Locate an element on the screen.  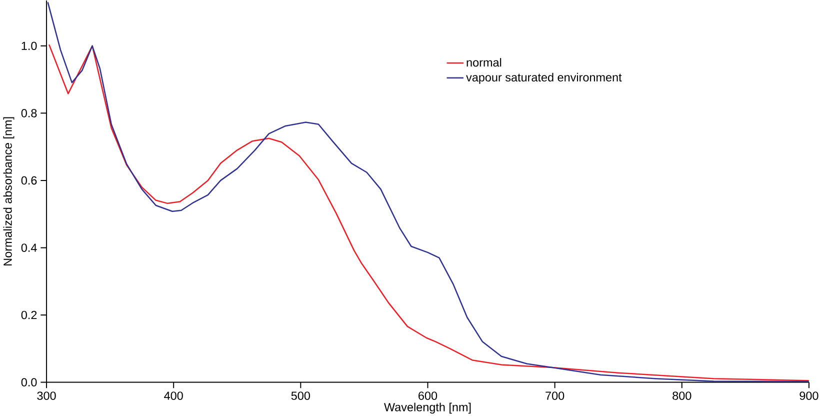
x-tick-label: 700 is located at coordinates (555, 396).